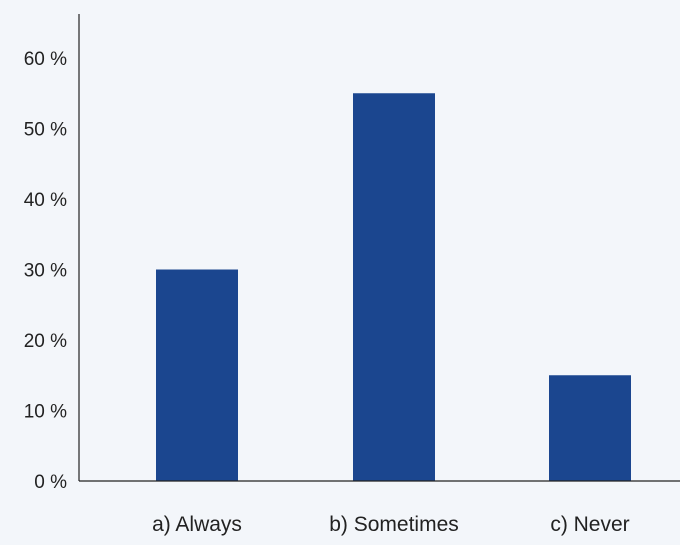 The width and height of the screenshot is (680, 545). I want to click on x-axis-labels: a) Always b) Sometimes c) Never, so click(391, 524).